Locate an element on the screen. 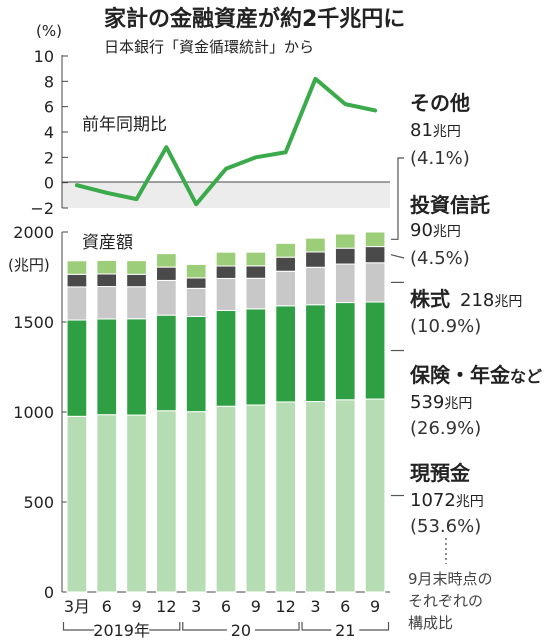  legend-name-cash: 現預金 is located at coordinates (440, 473).